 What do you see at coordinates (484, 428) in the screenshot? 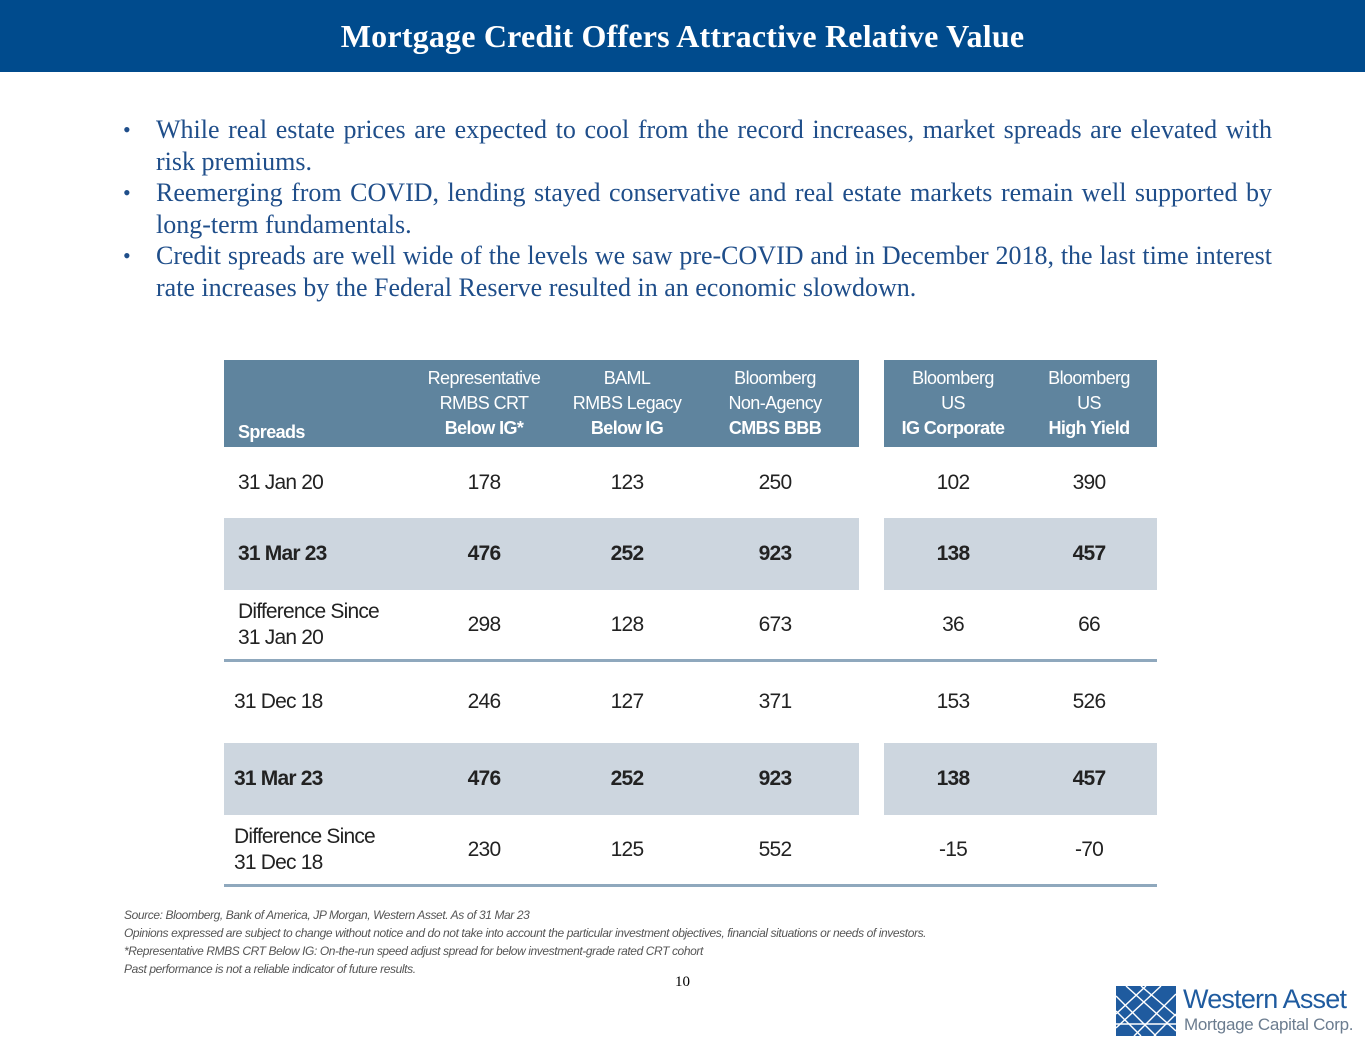
I see `column-header-line: Below IG*` at bounding box center [484, 428].